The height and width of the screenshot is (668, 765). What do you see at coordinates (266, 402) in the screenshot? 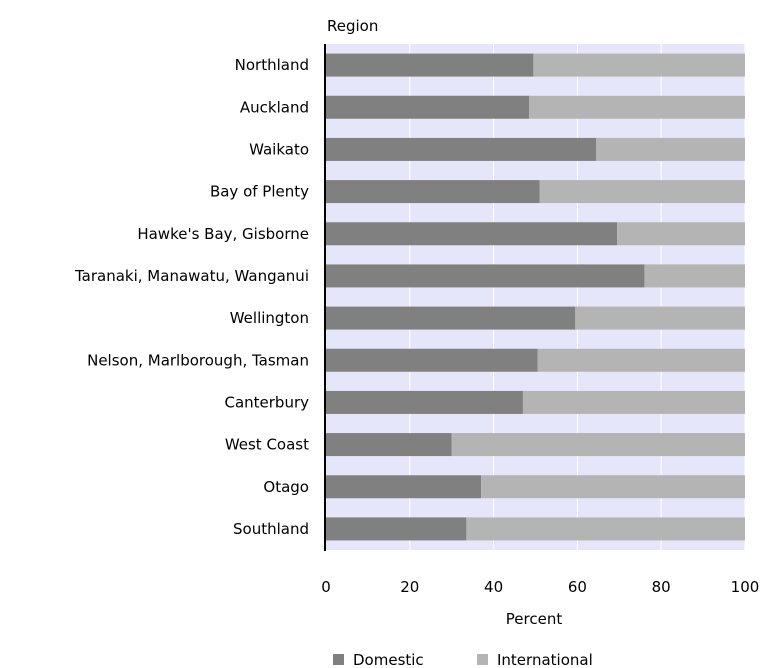
I see `category-label: Canterbury` at bounding box center [266, 402].